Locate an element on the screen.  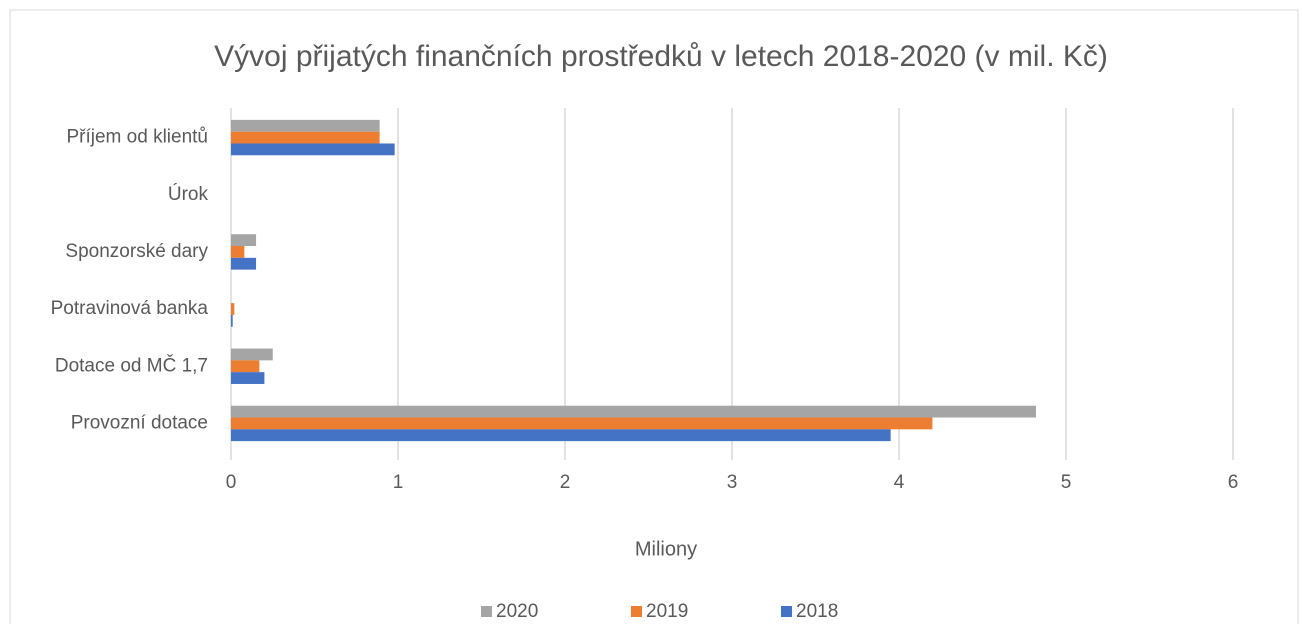
y-tick-label: Příjem od klientů is located at coordinates (137, 137).